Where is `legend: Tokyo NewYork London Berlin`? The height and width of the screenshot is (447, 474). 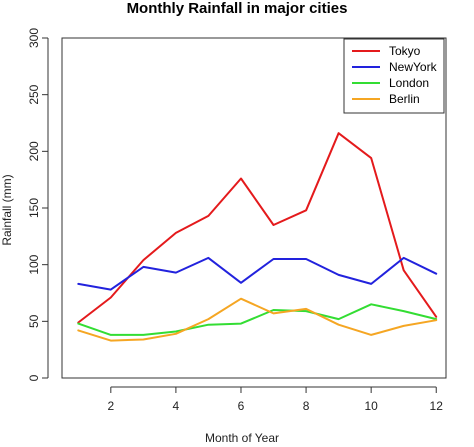 legend: Tokyo NewYork London Berlin is located at coordinates (394, 76).